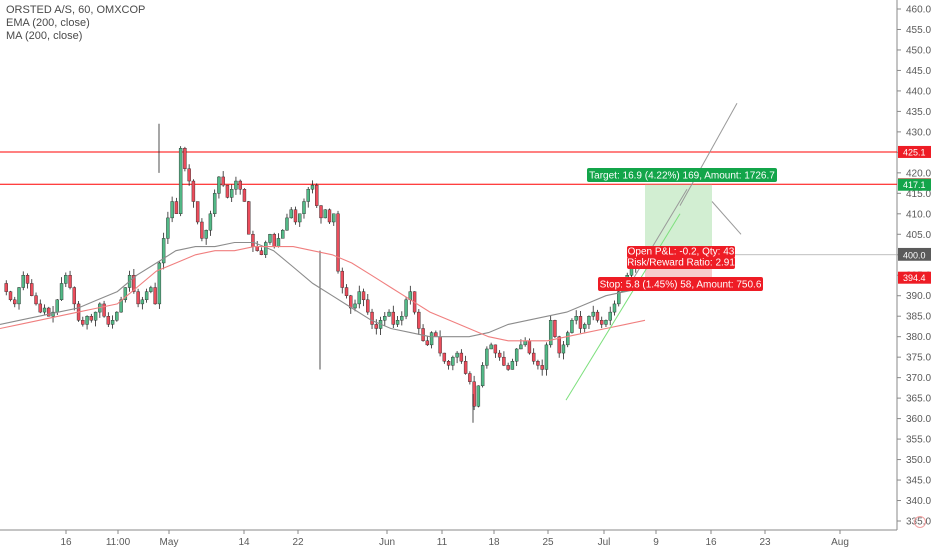 The width and height of the screenshot is (932, 550). I want to click on y-tick-label: 375.0, so click(918, 358).